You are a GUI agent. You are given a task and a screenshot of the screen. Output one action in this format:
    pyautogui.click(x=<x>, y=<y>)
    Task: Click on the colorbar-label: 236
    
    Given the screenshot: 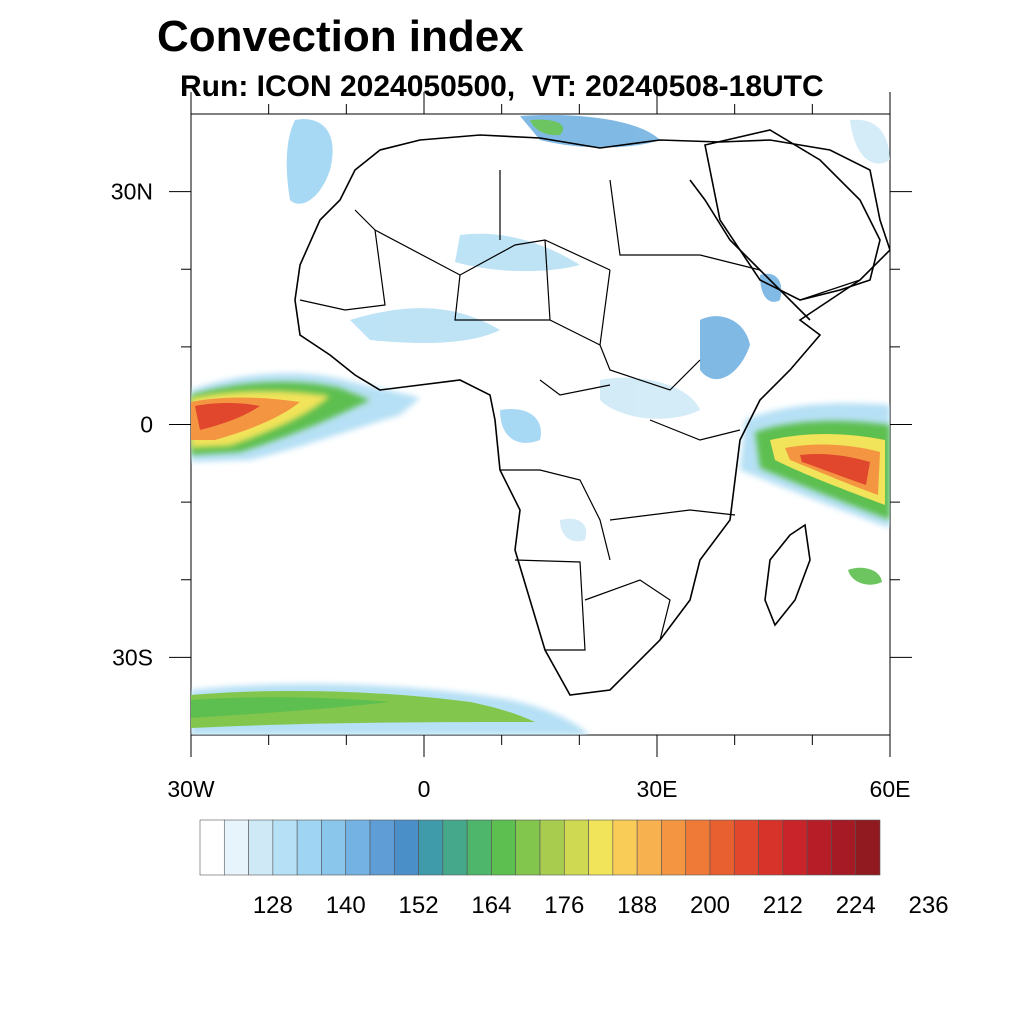 What is the action you would take?
    pyautogui.click(x=929, y=905)
    